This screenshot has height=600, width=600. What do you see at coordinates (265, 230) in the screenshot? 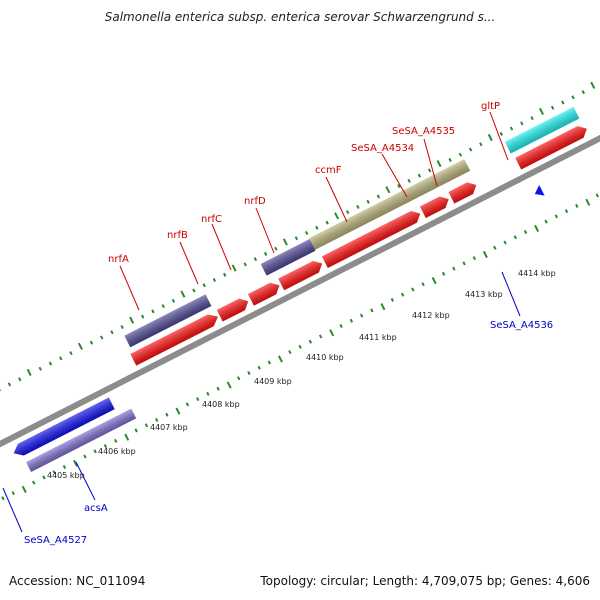
I see `nrfD-leader` at bounding box center [265, 230].